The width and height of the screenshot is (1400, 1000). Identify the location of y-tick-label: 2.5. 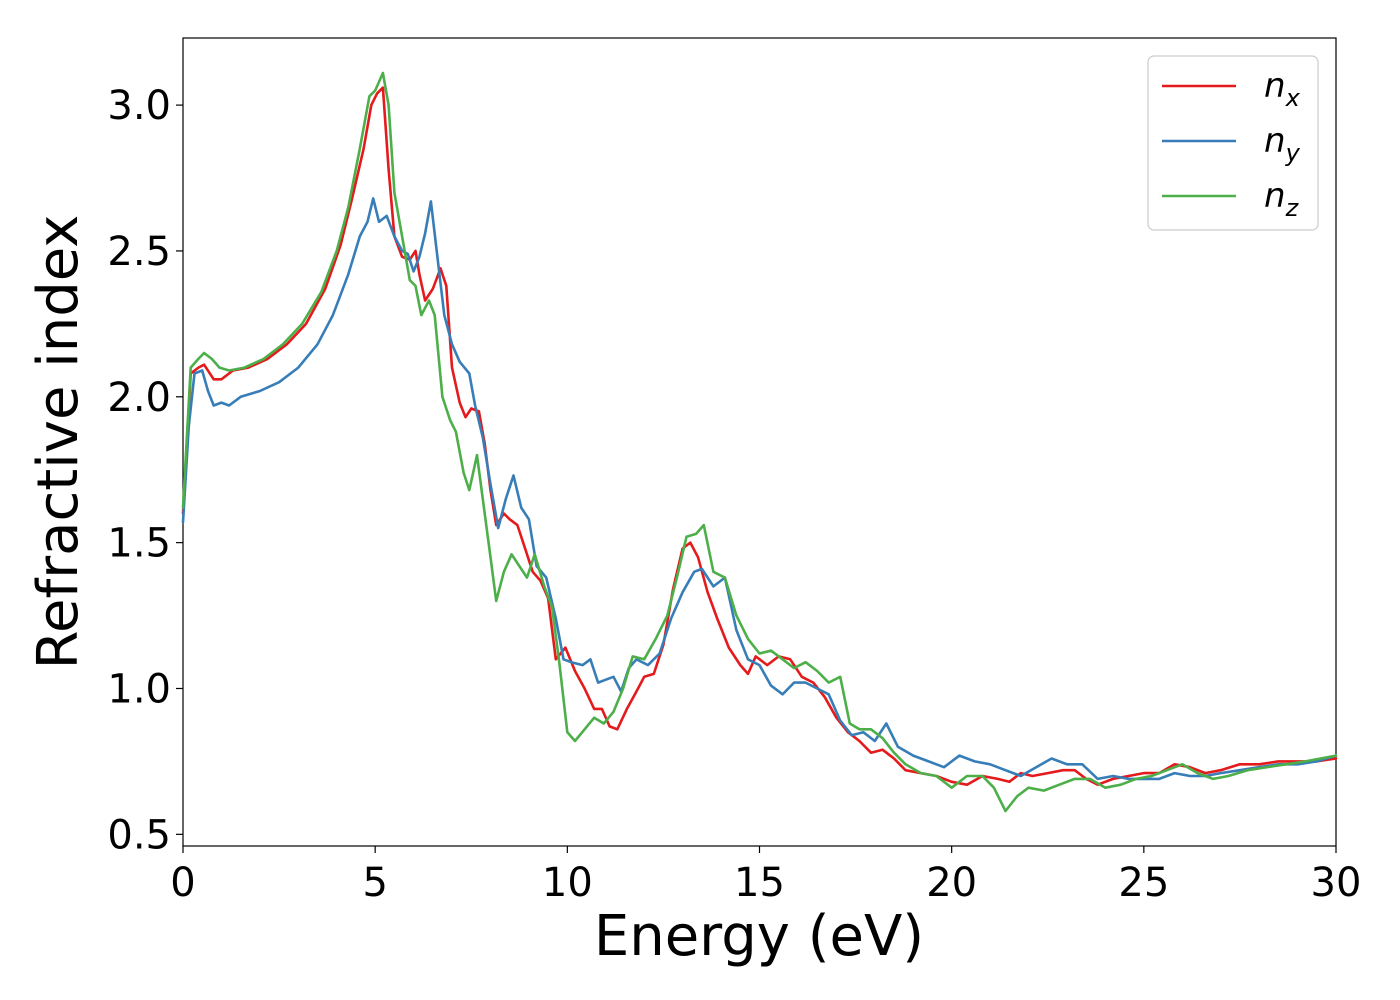
(139, 252).